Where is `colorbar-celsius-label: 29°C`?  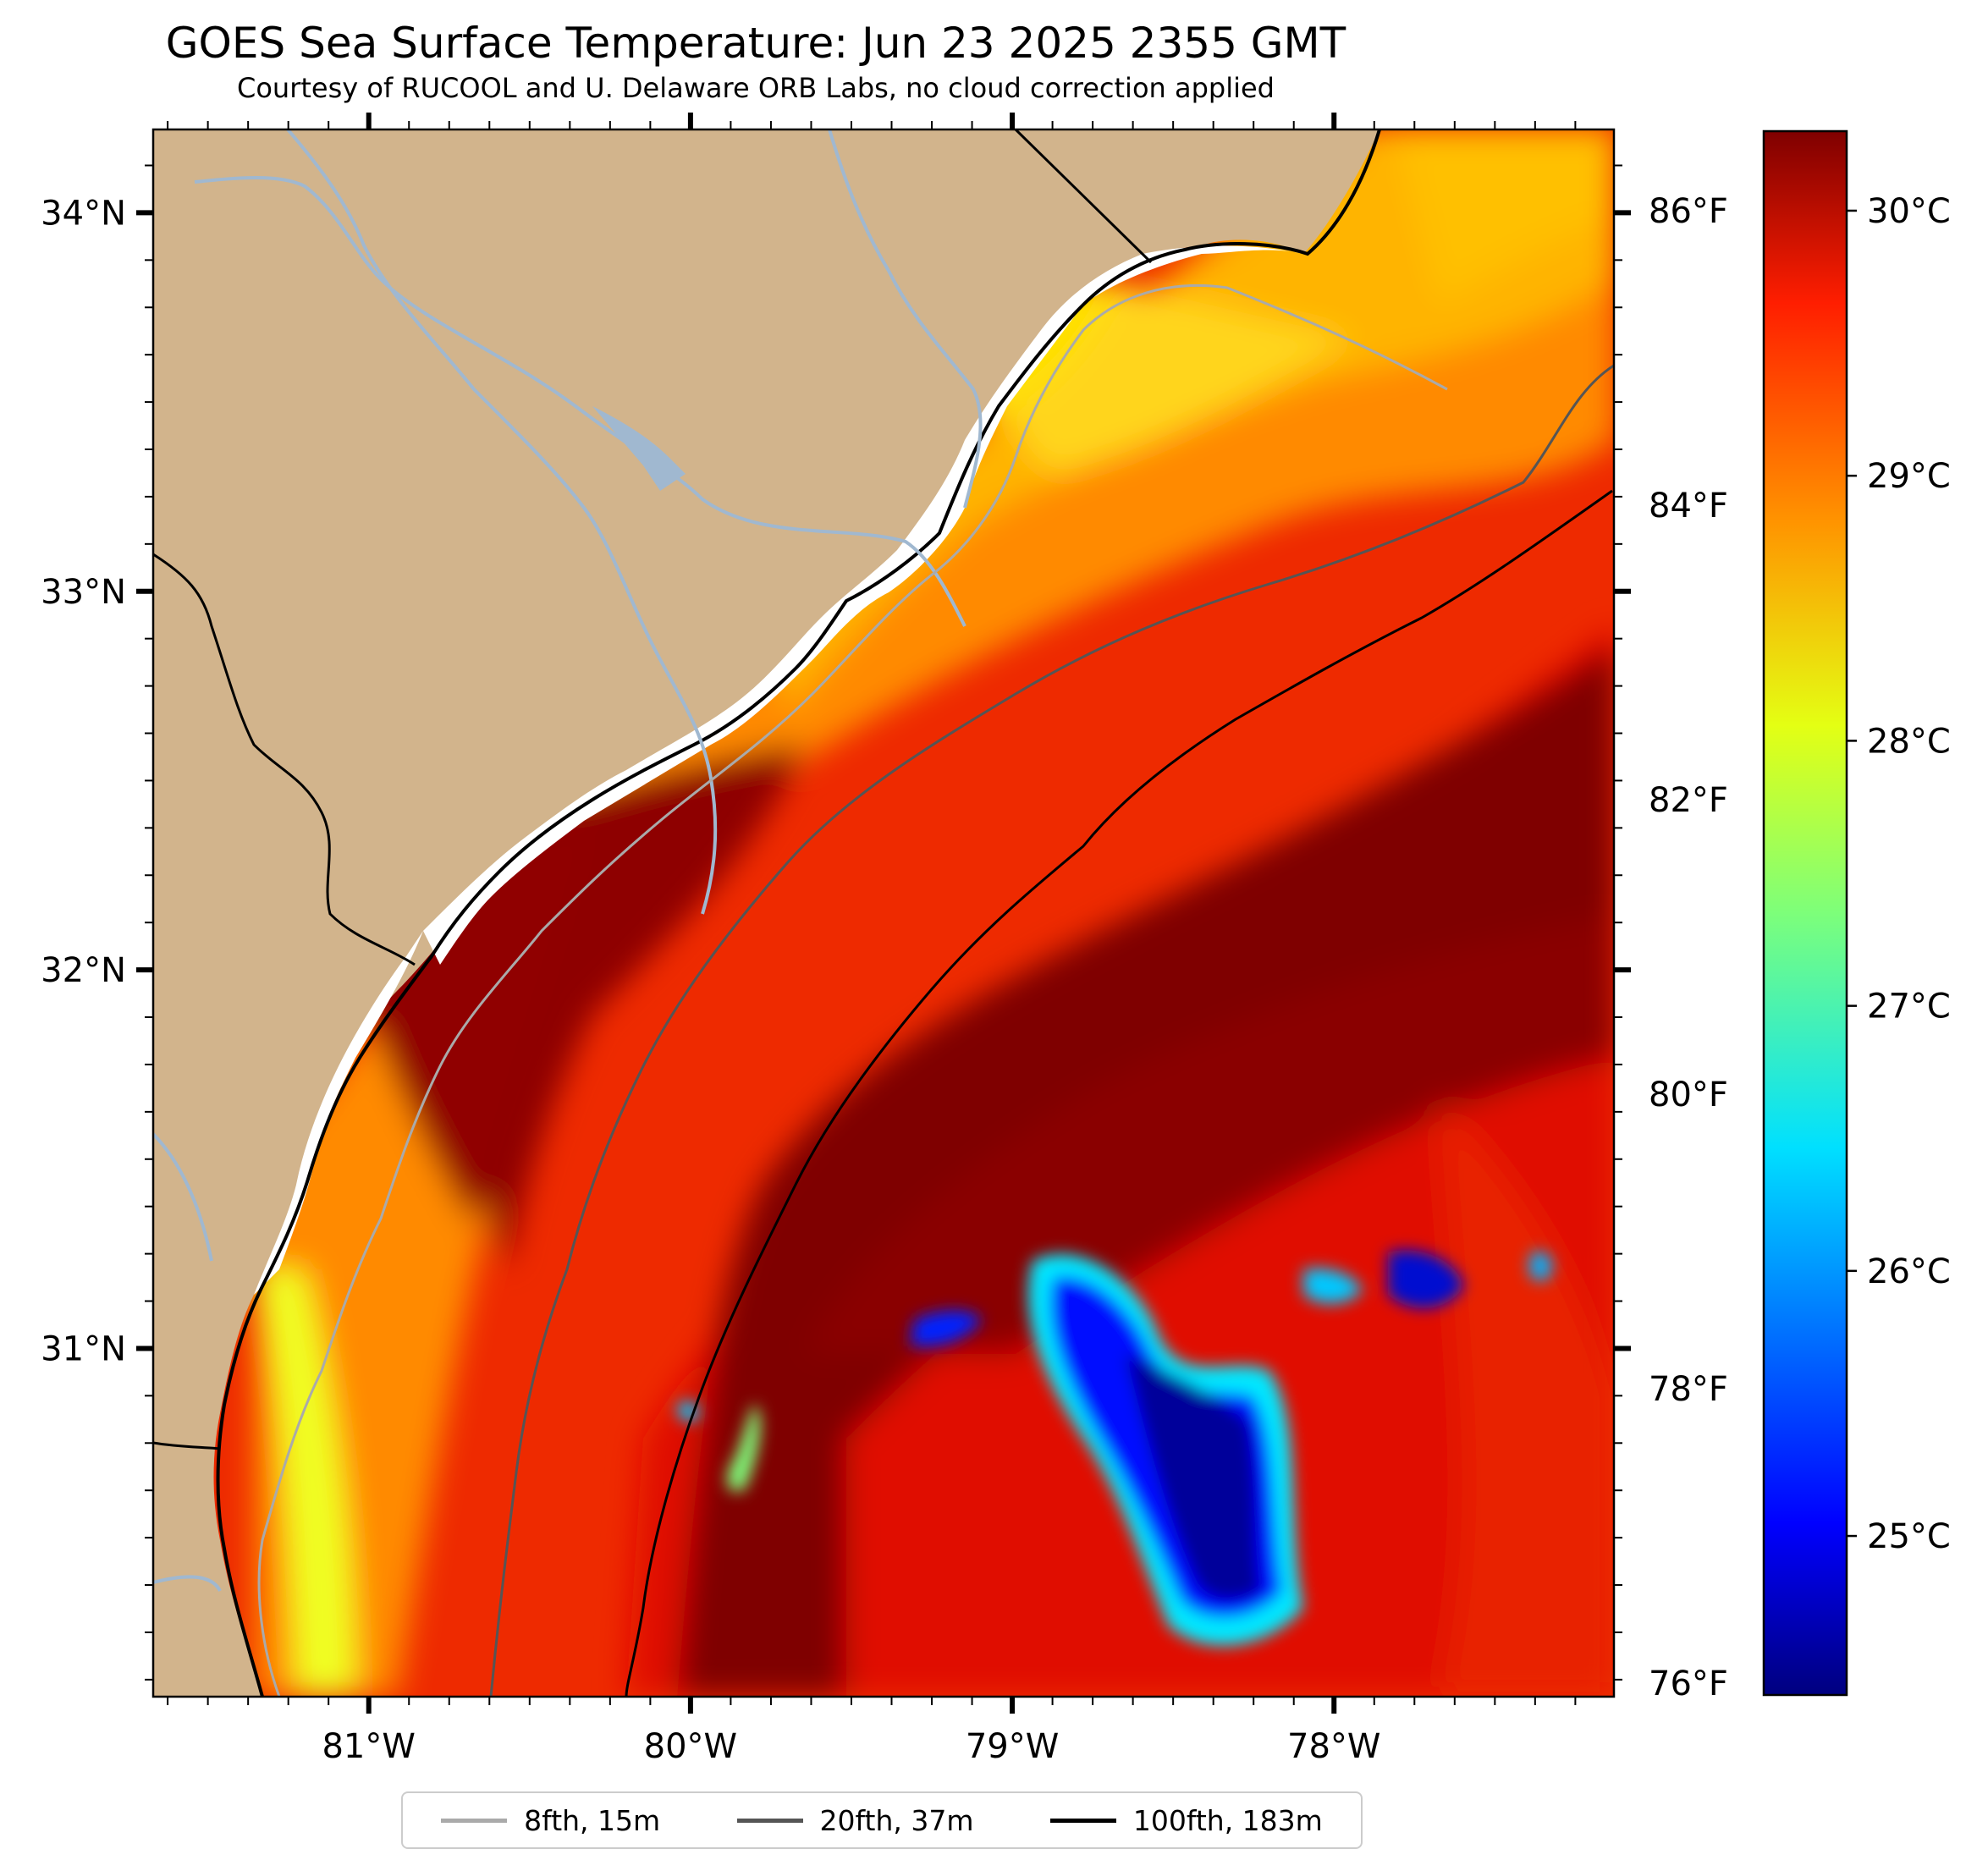
colorbar-celsius-label: 29°C is located at coordinates (1909, 477).